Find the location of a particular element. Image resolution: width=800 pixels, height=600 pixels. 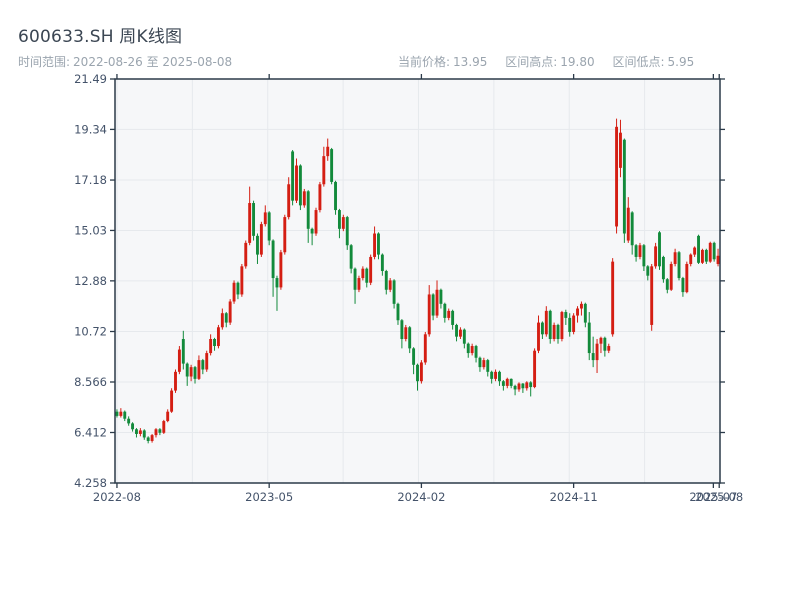

price-stats: 当前价格: 13.95 区间高点: 19.80 区间低点: 5.95 is located at coordinates (553, 61).